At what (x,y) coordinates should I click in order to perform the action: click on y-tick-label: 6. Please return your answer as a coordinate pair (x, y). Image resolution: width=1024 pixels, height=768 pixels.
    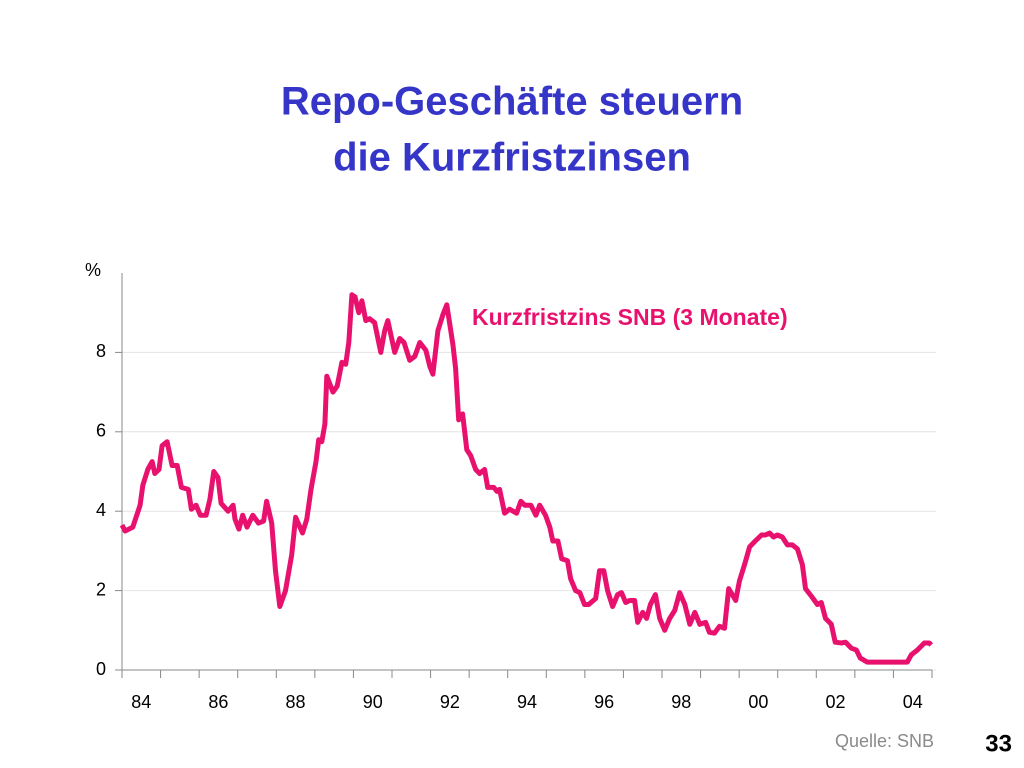
    Looking at the image, I should click on (101, 431).